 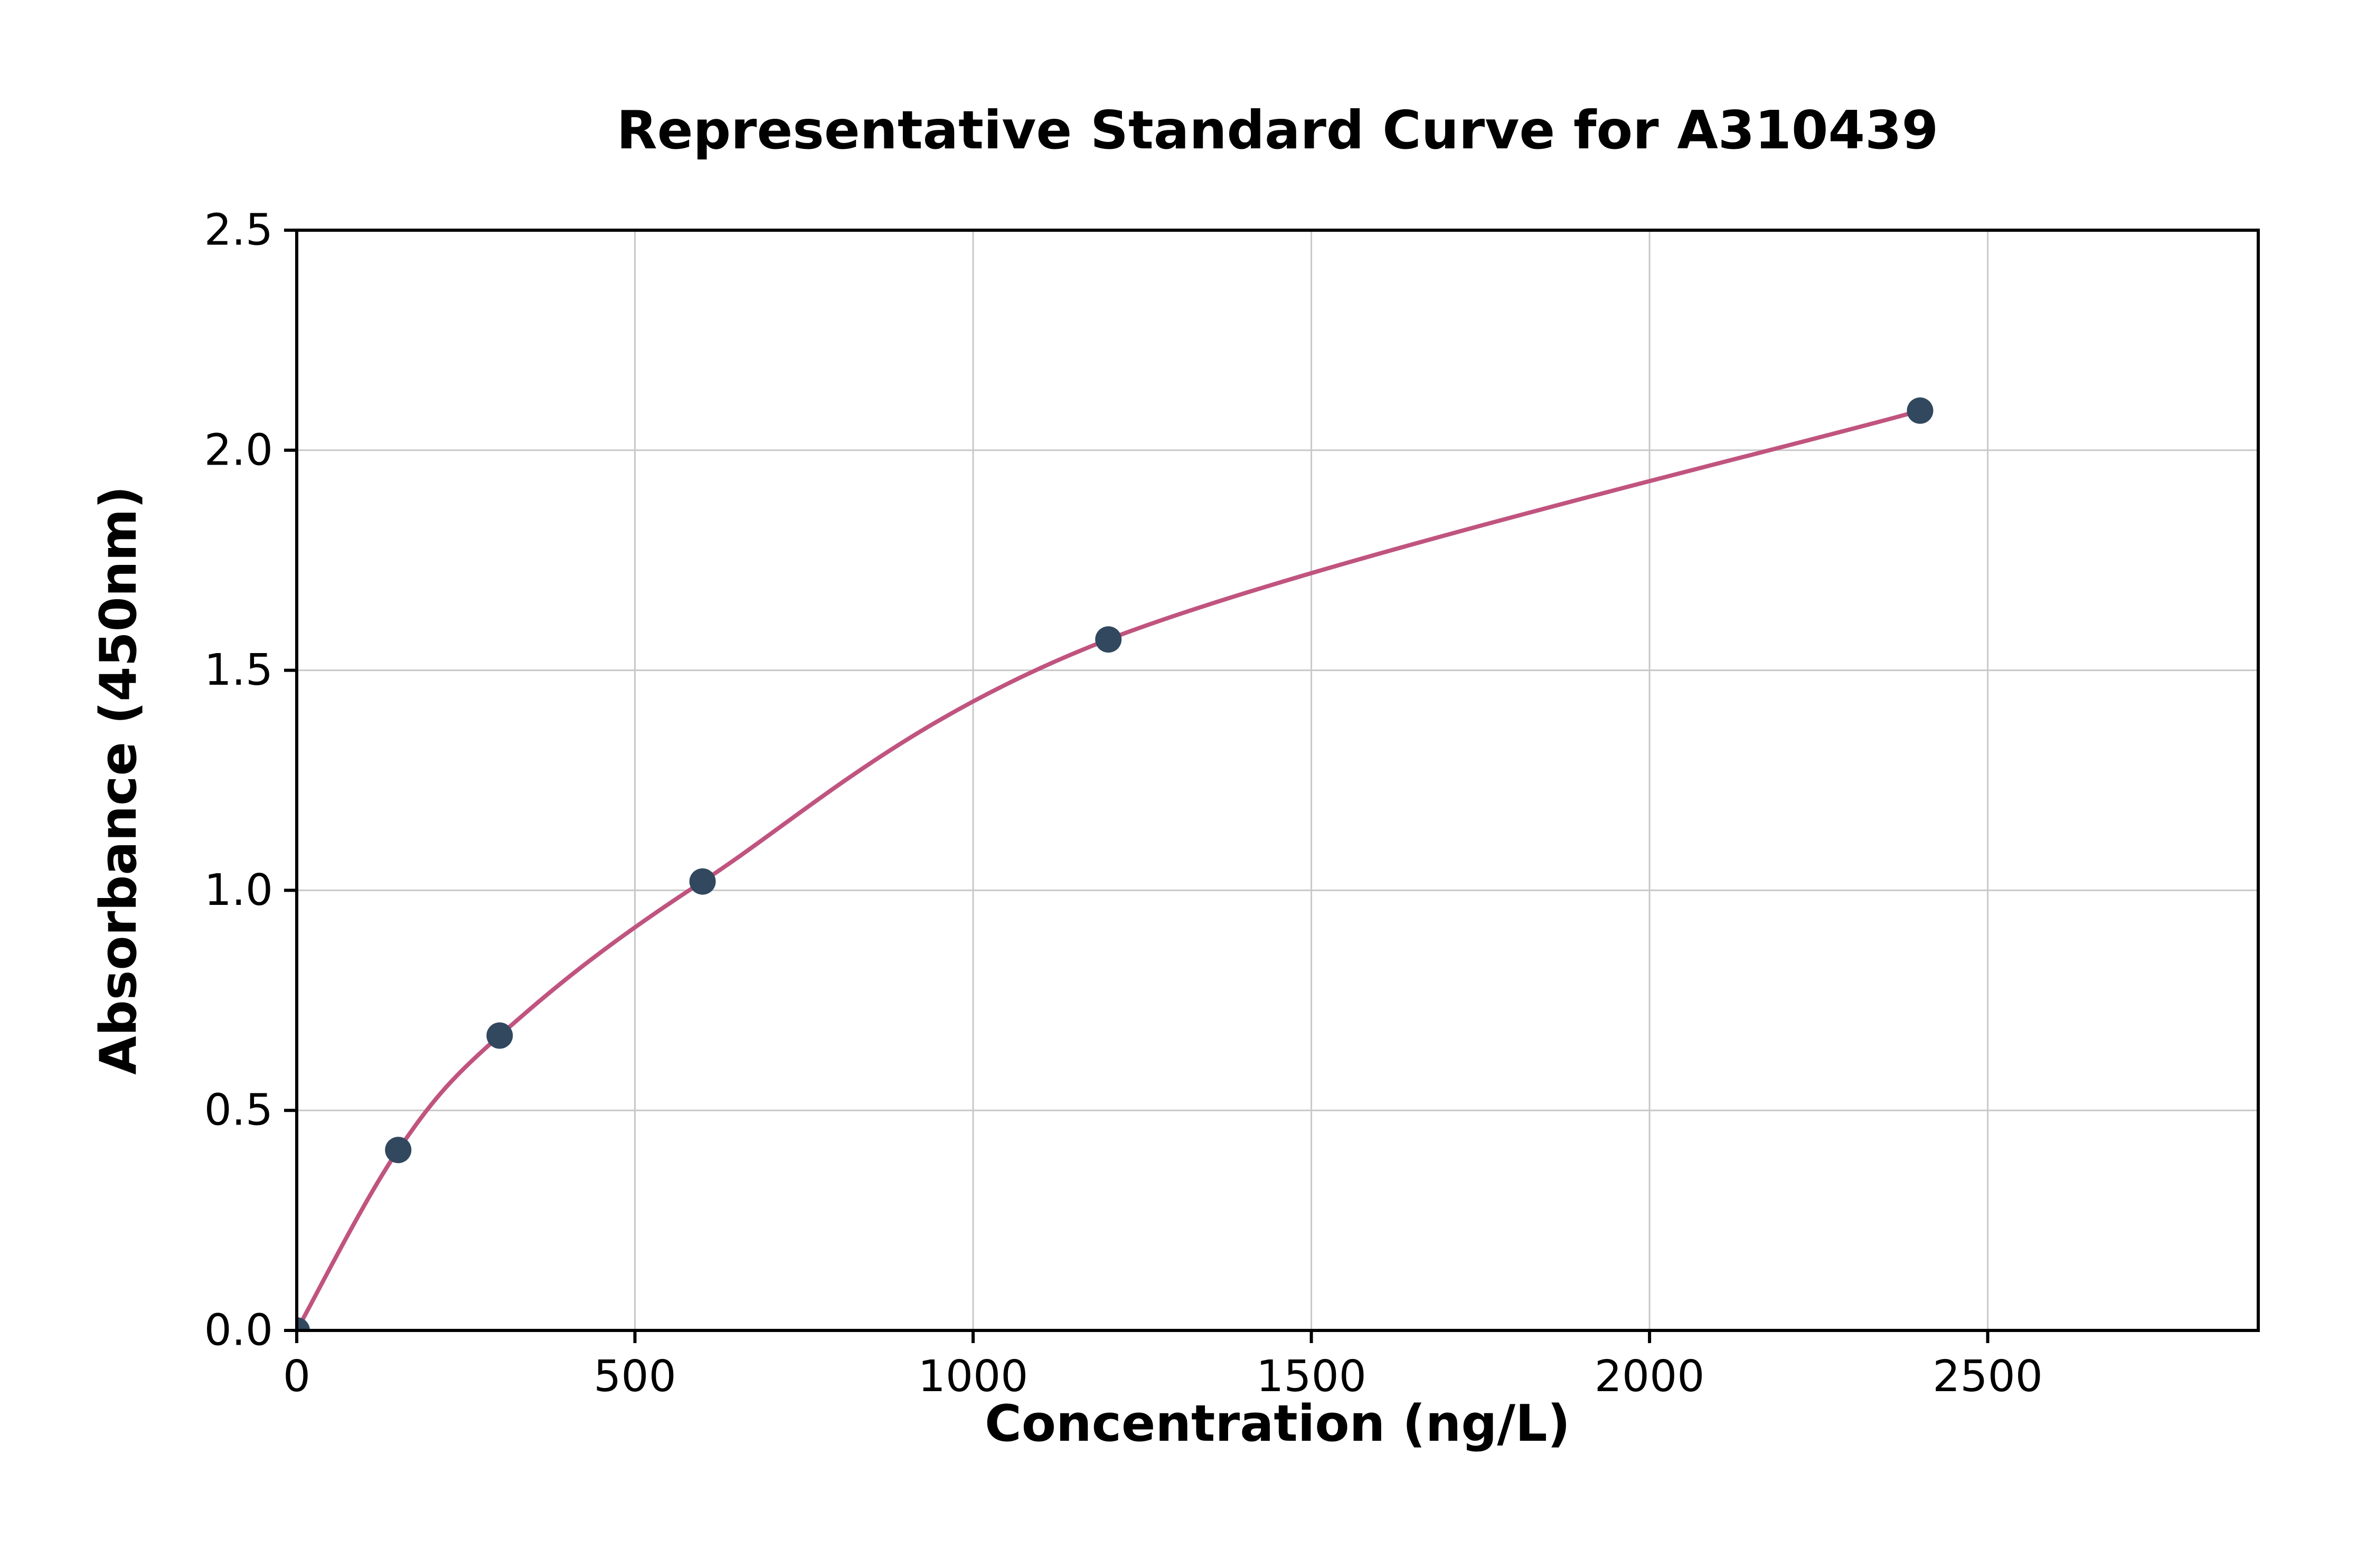 What do you see at coordinates (1650, 1377) in the screenshot?
I see `x-tick-label: 2000` at bounding box center [1650, 1377].